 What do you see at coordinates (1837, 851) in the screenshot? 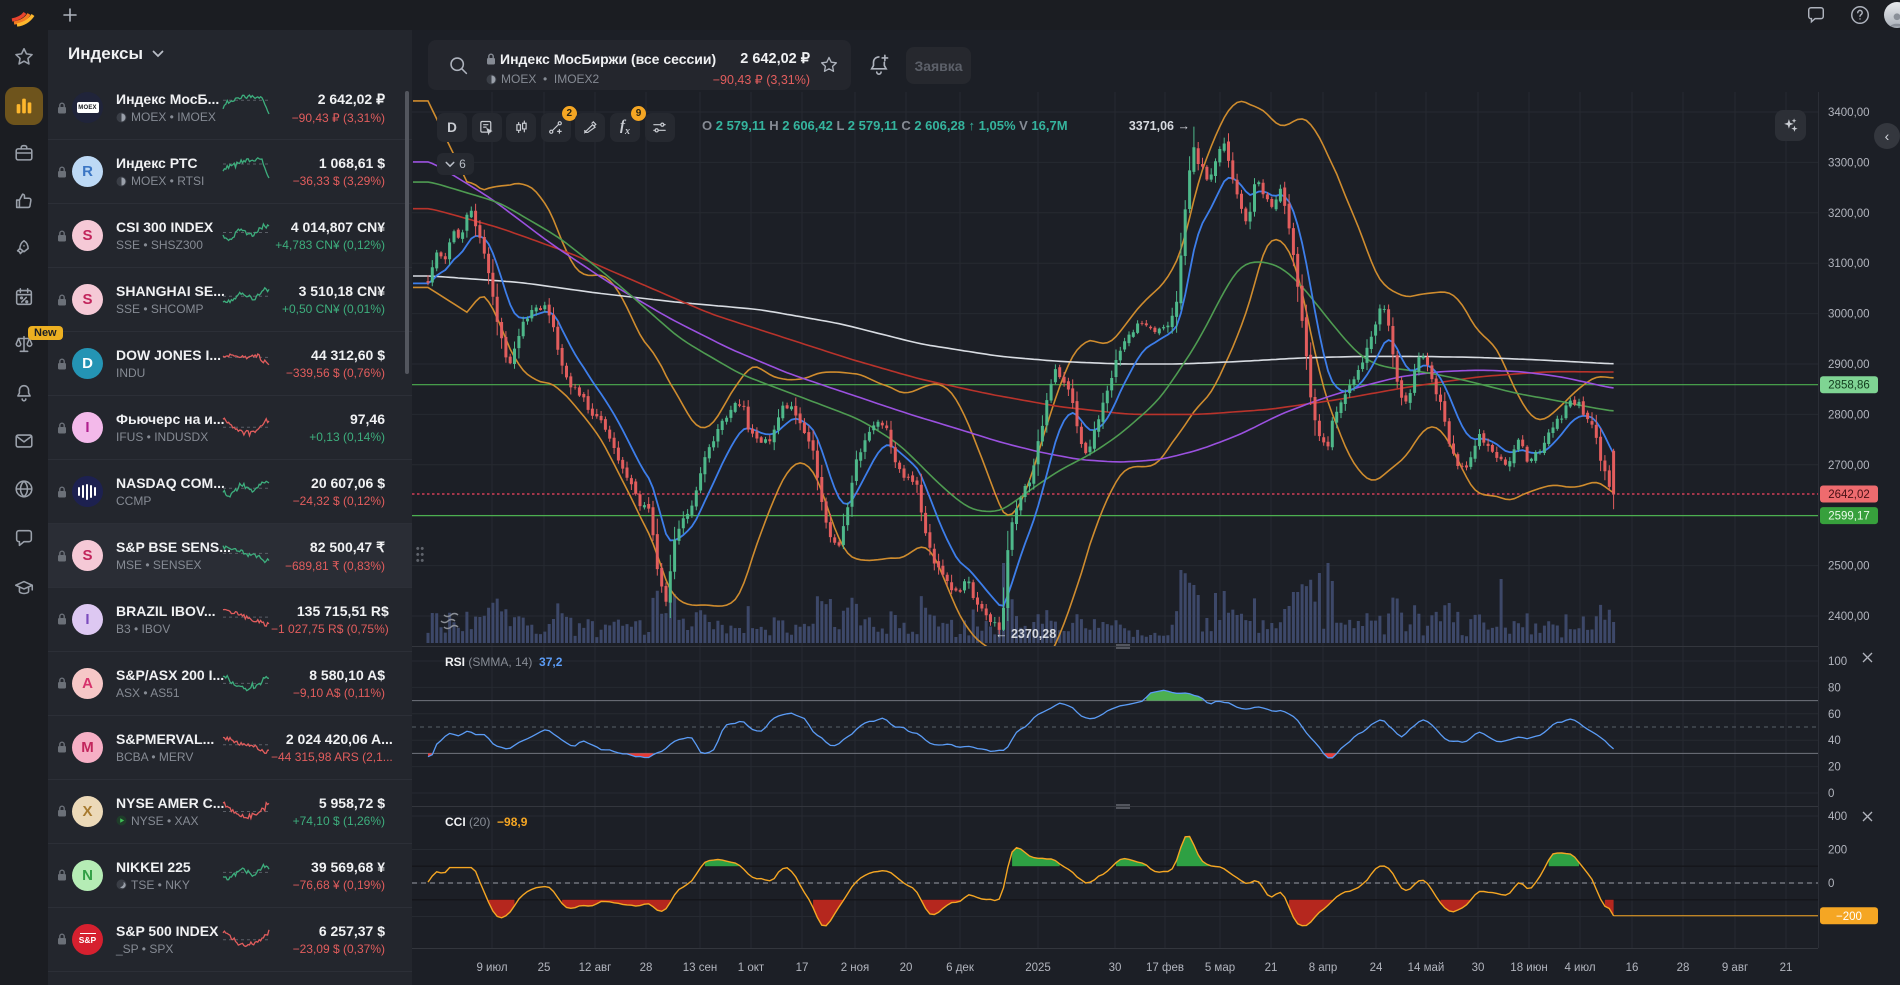
I see `svg-text: 200` at bounding box center [1837, 851].